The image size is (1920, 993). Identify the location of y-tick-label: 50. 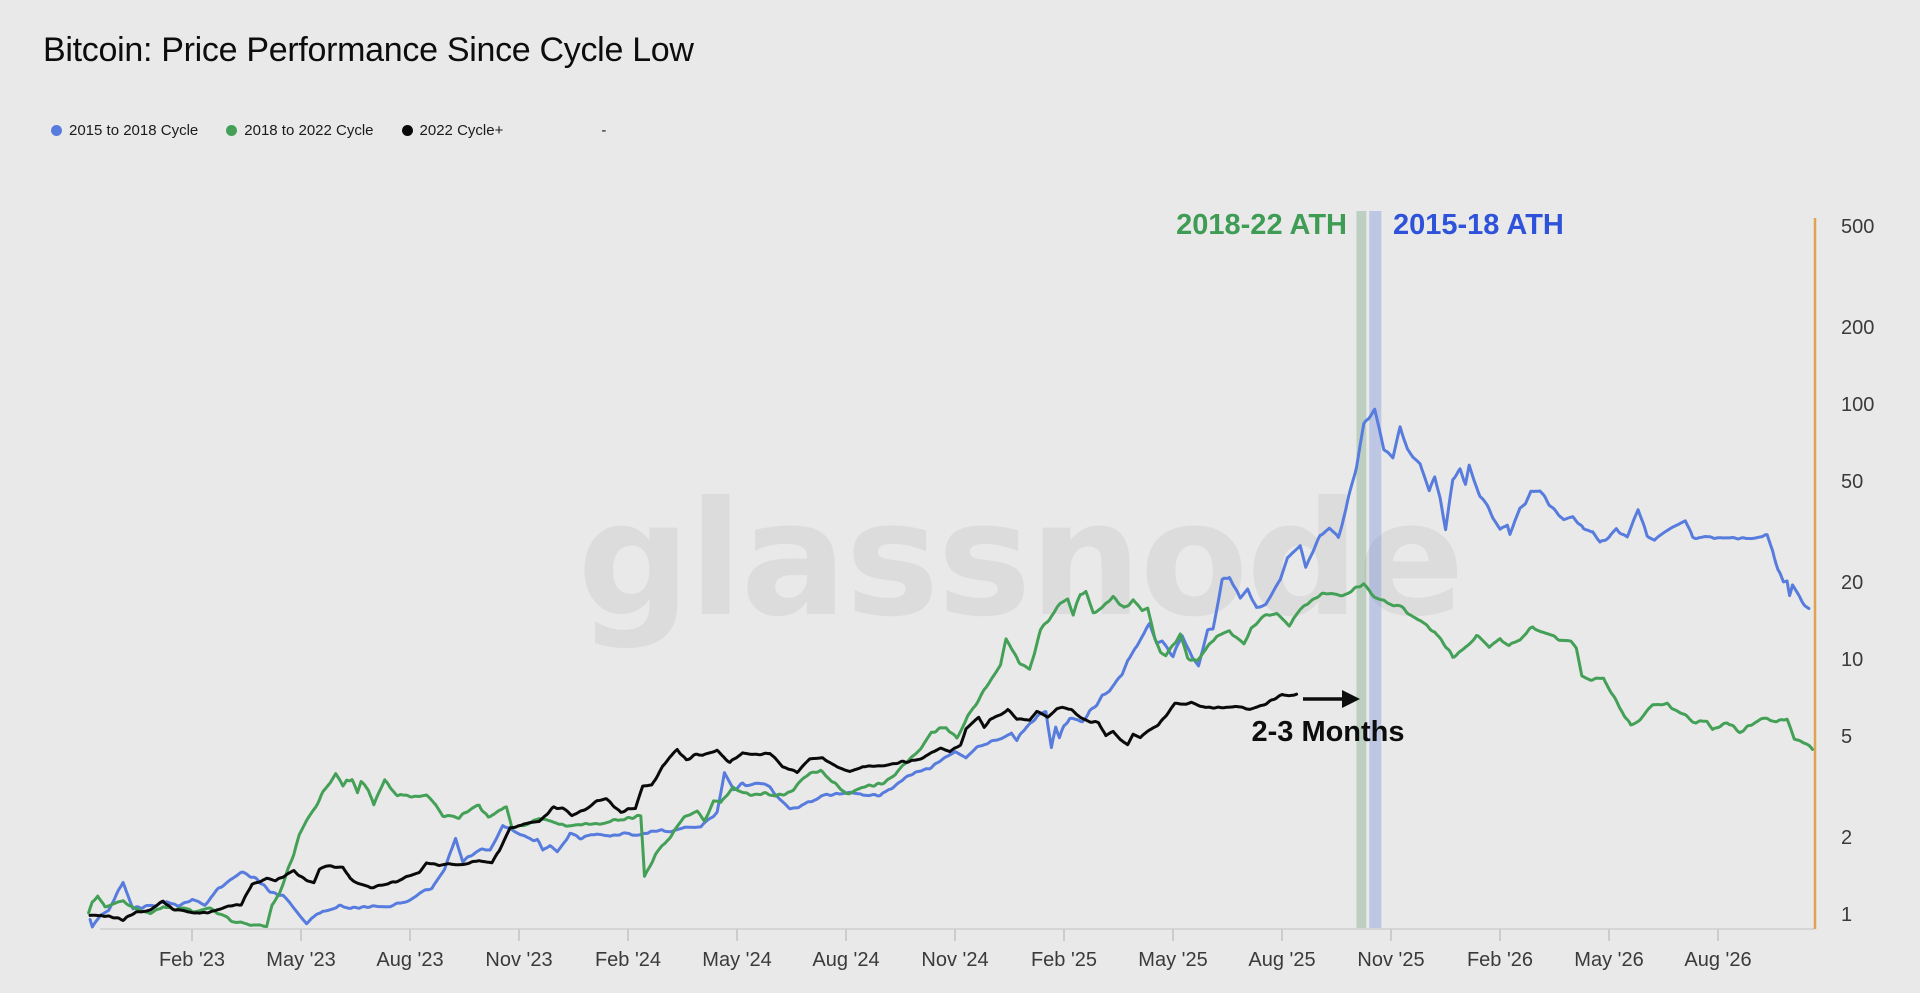
(1852, 481).